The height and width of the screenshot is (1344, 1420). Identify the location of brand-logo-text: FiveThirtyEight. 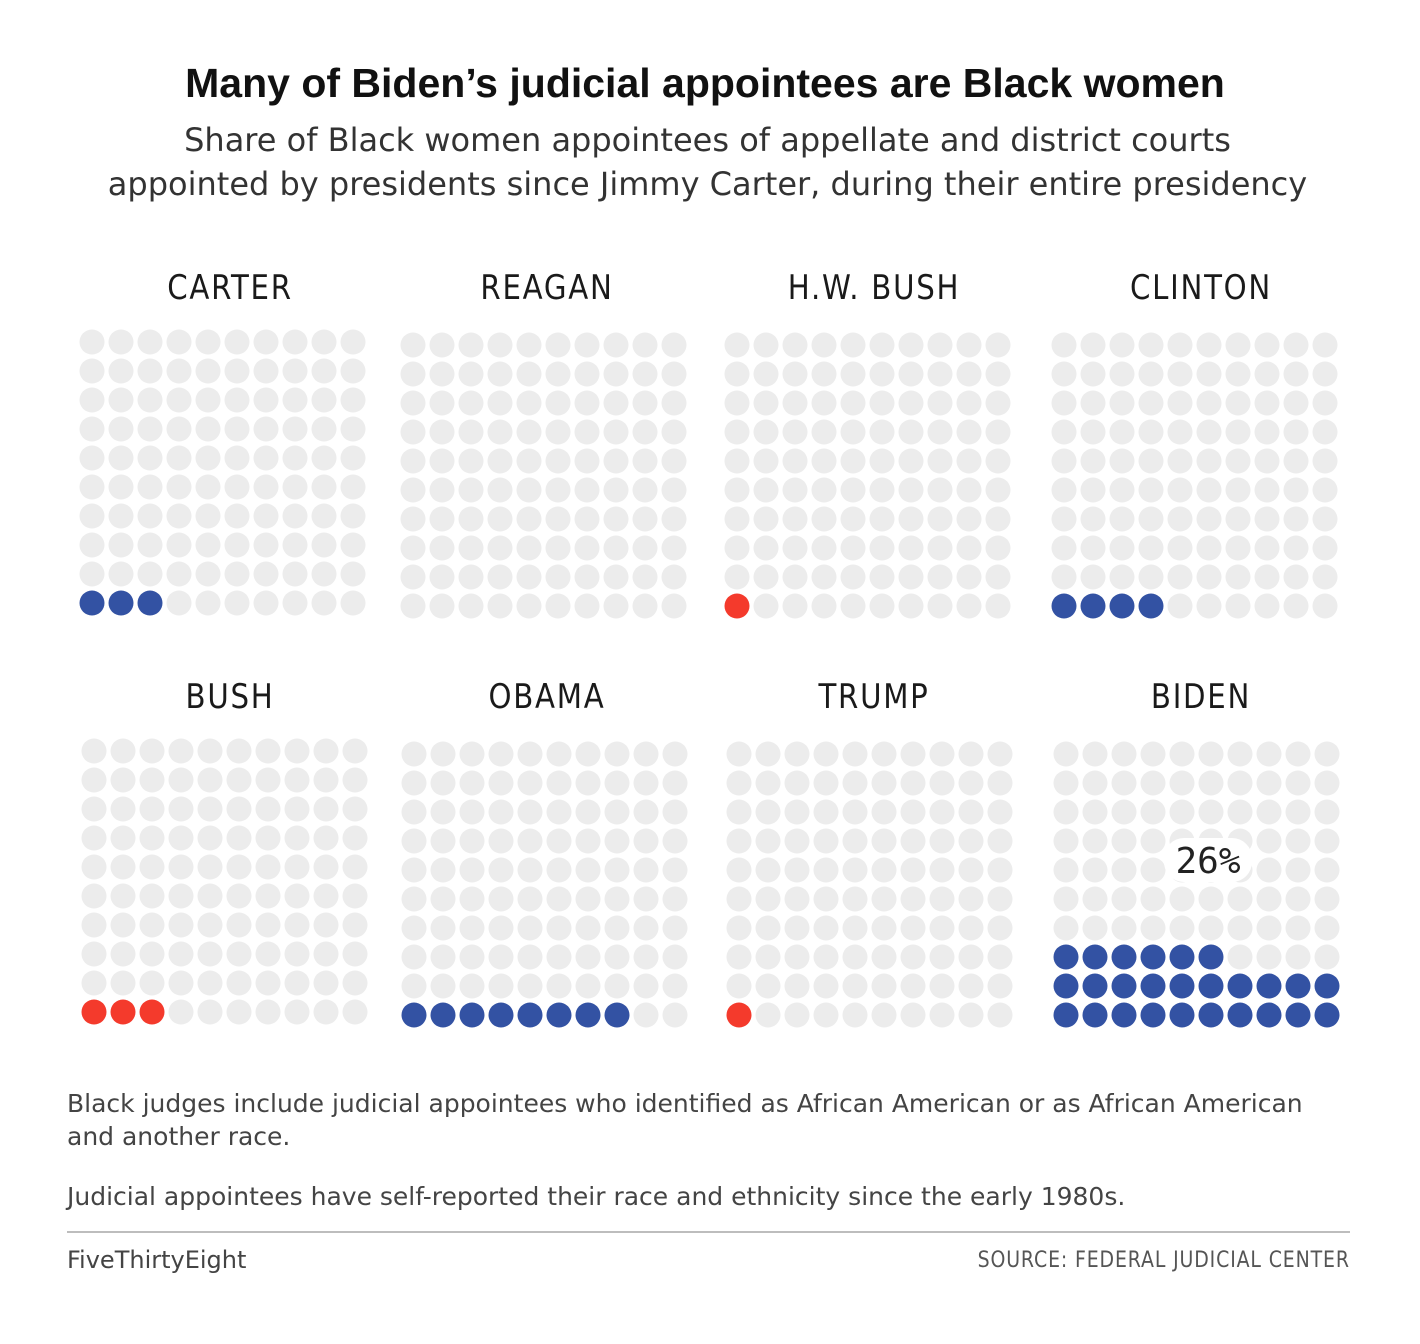
(157, 1260).